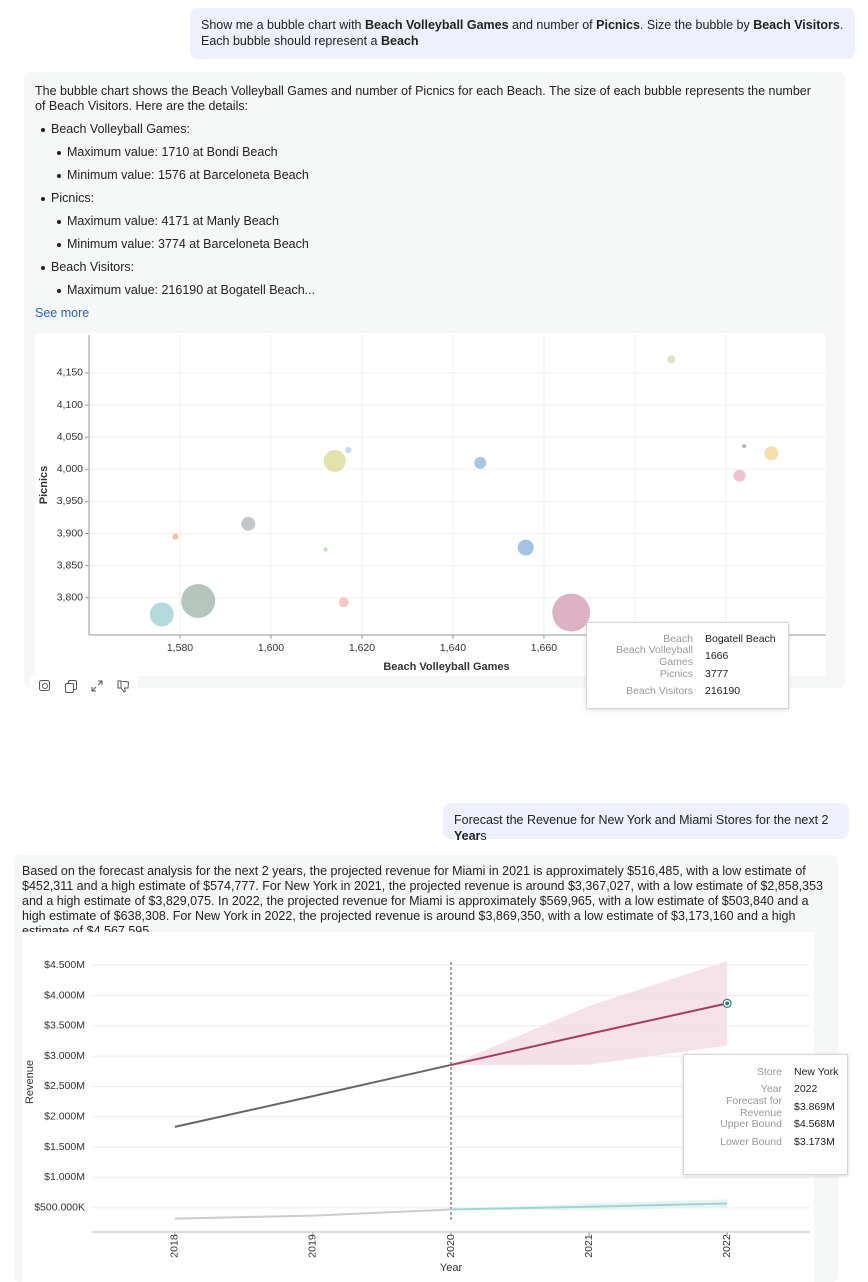 This screenshot has height=1282, width=868. What do you see at coordinates (70, 501) in the screenshot?
I see `y-tick-label: 3,950` at bounding box center [70, 501].